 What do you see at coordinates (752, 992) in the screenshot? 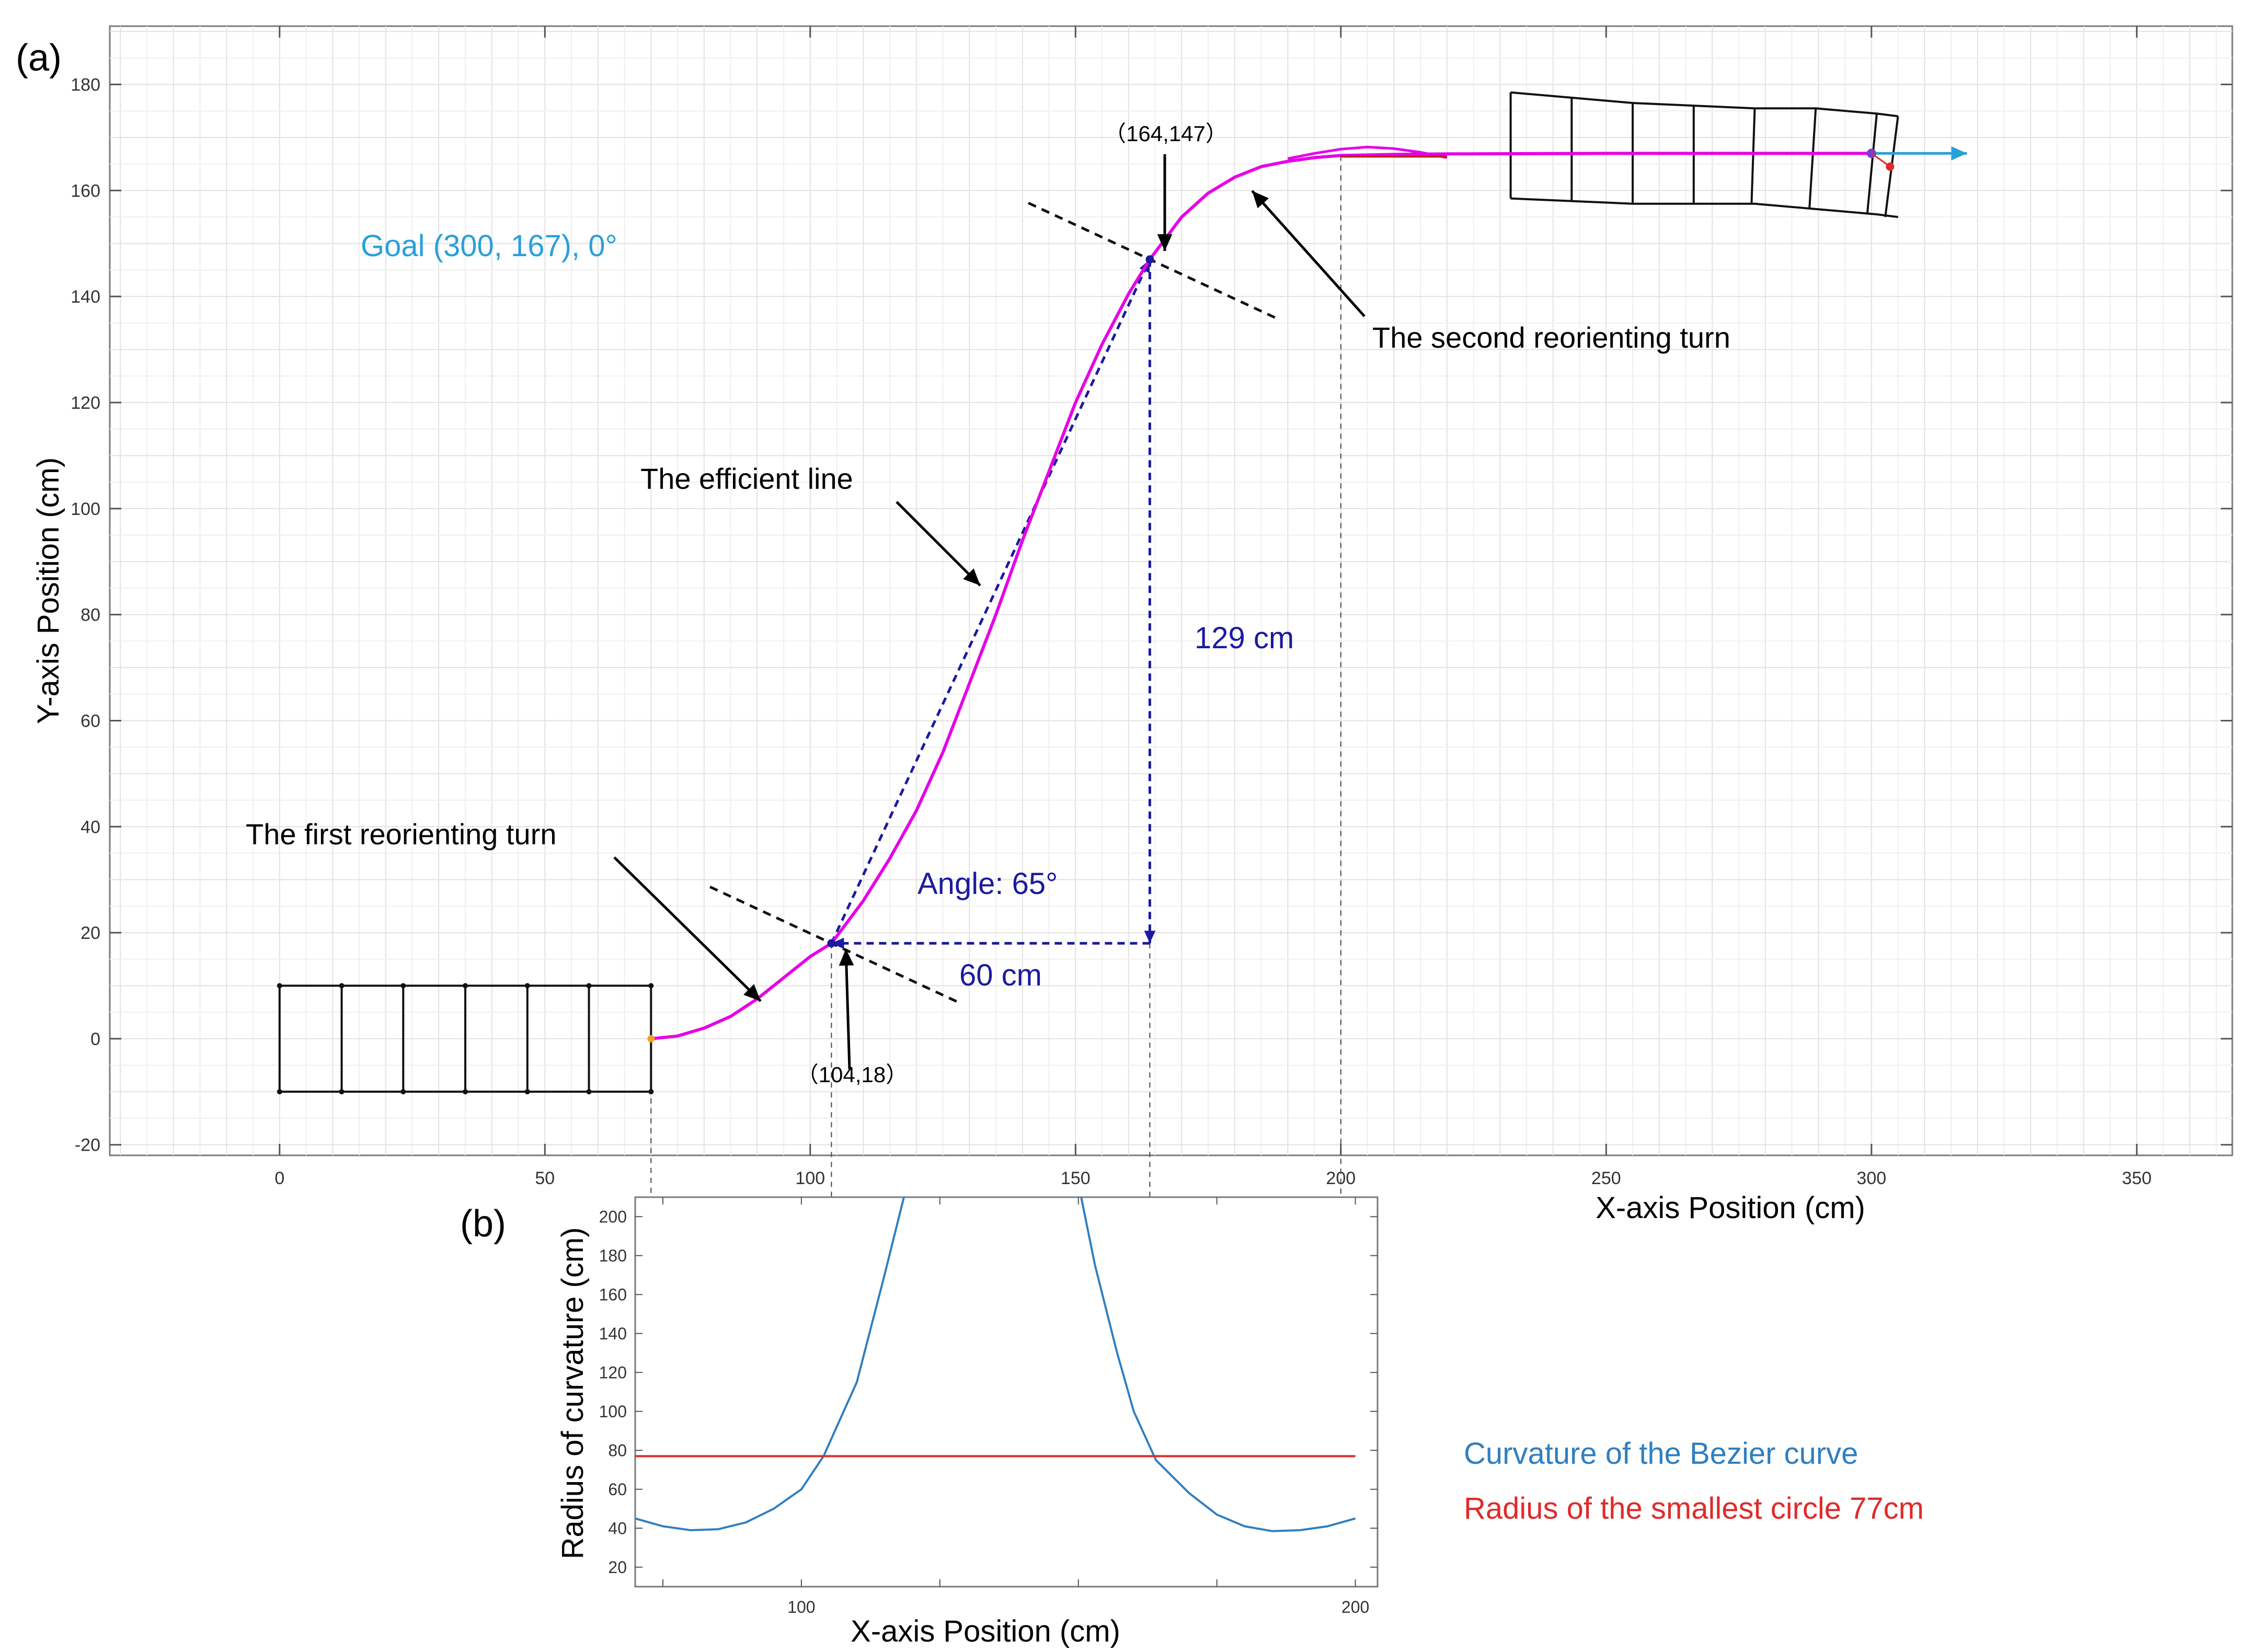
I see `first-turn-arrow-head` at bounding box center [752, 992].